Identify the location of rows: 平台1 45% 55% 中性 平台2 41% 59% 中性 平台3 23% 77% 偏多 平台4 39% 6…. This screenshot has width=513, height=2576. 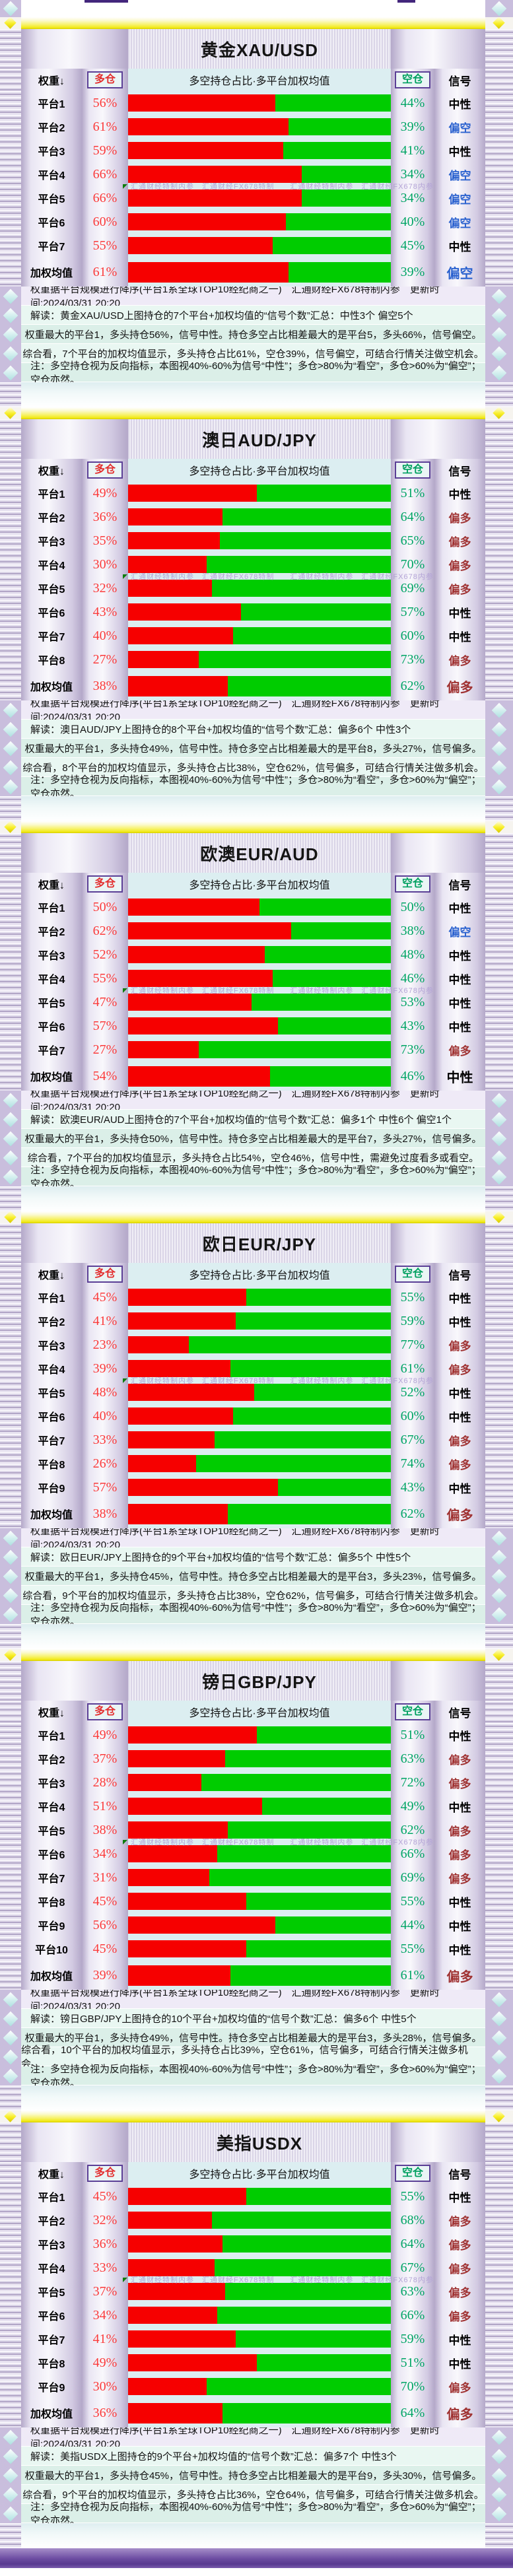
(256, 1406).